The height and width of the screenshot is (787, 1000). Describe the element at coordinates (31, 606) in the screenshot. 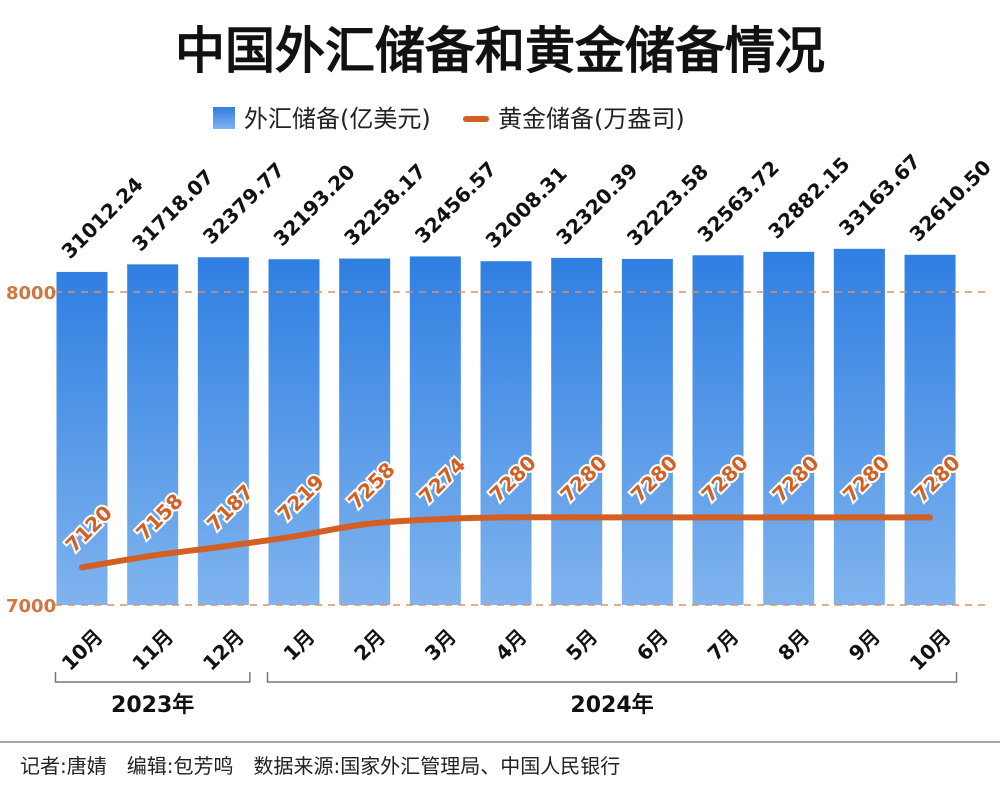

I see `y-tick-label: 7000` at that location.